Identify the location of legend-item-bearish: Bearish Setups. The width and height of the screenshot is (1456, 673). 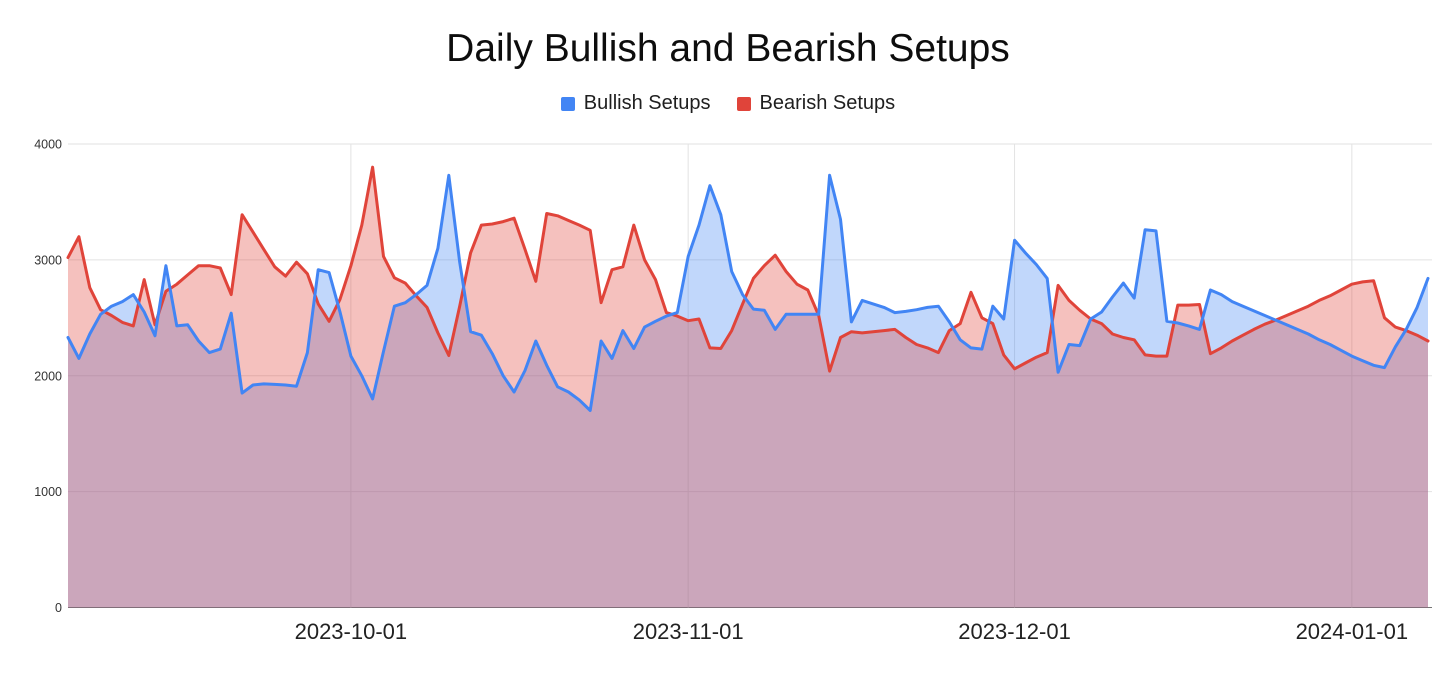
(816, 103).